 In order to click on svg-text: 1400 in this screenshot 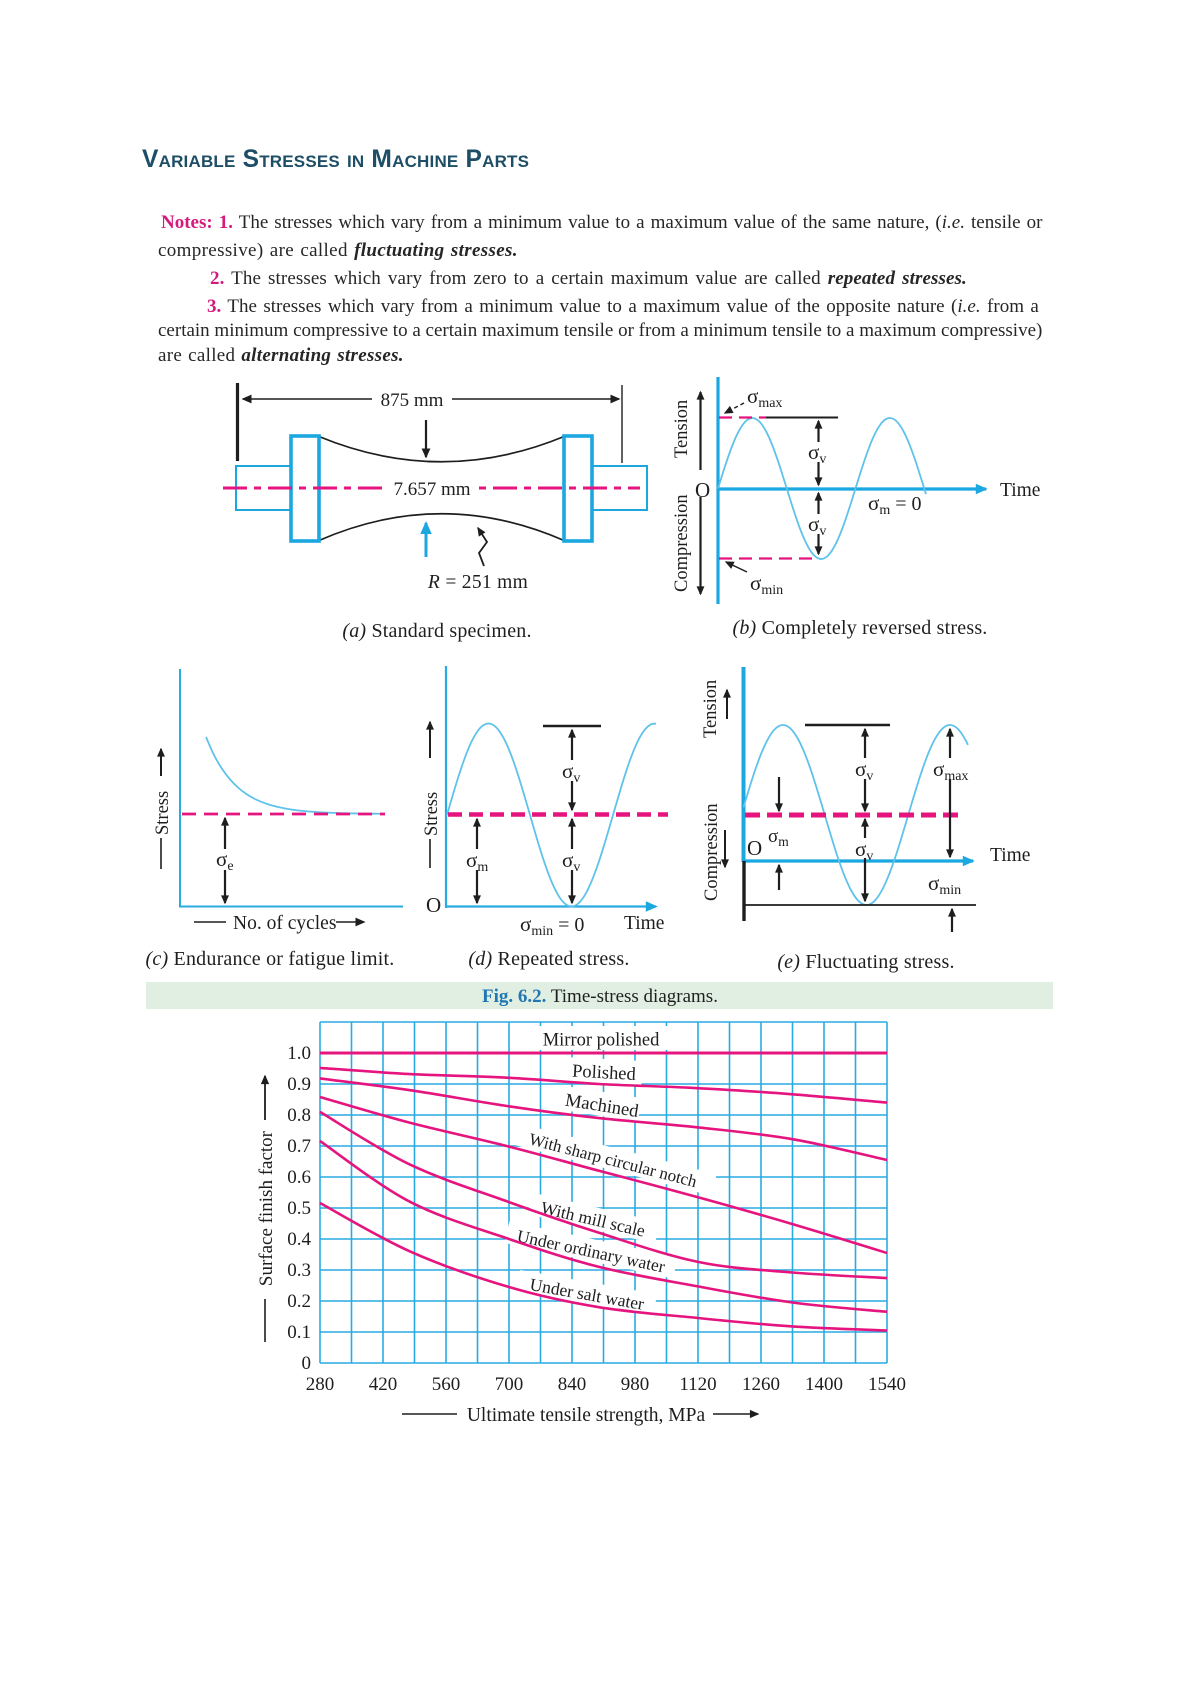, I will do `click(824, 1384)`.